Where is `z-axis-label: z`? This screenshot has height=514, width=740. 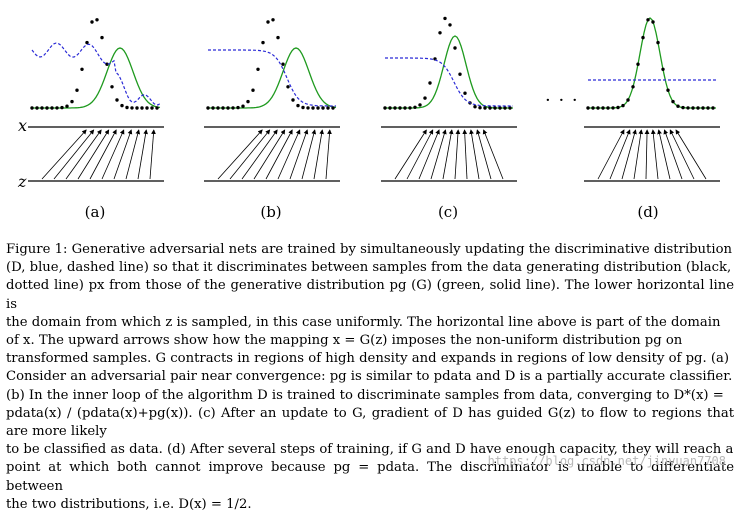
z-axis-label: z is located at coordinates (22, 181).